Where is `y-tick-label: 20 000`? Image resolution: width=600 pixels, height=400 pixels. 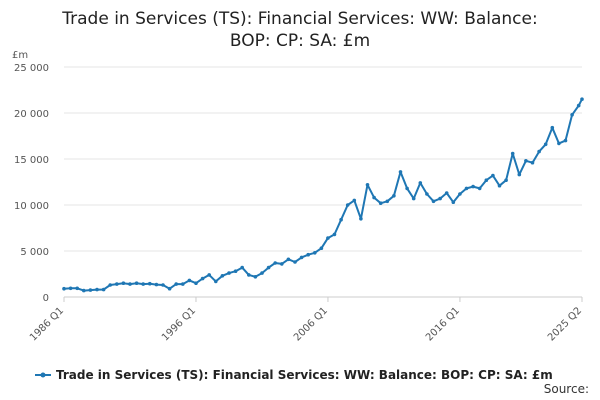 y-tick-label: 20 000 is located at coordinates (31, 114).